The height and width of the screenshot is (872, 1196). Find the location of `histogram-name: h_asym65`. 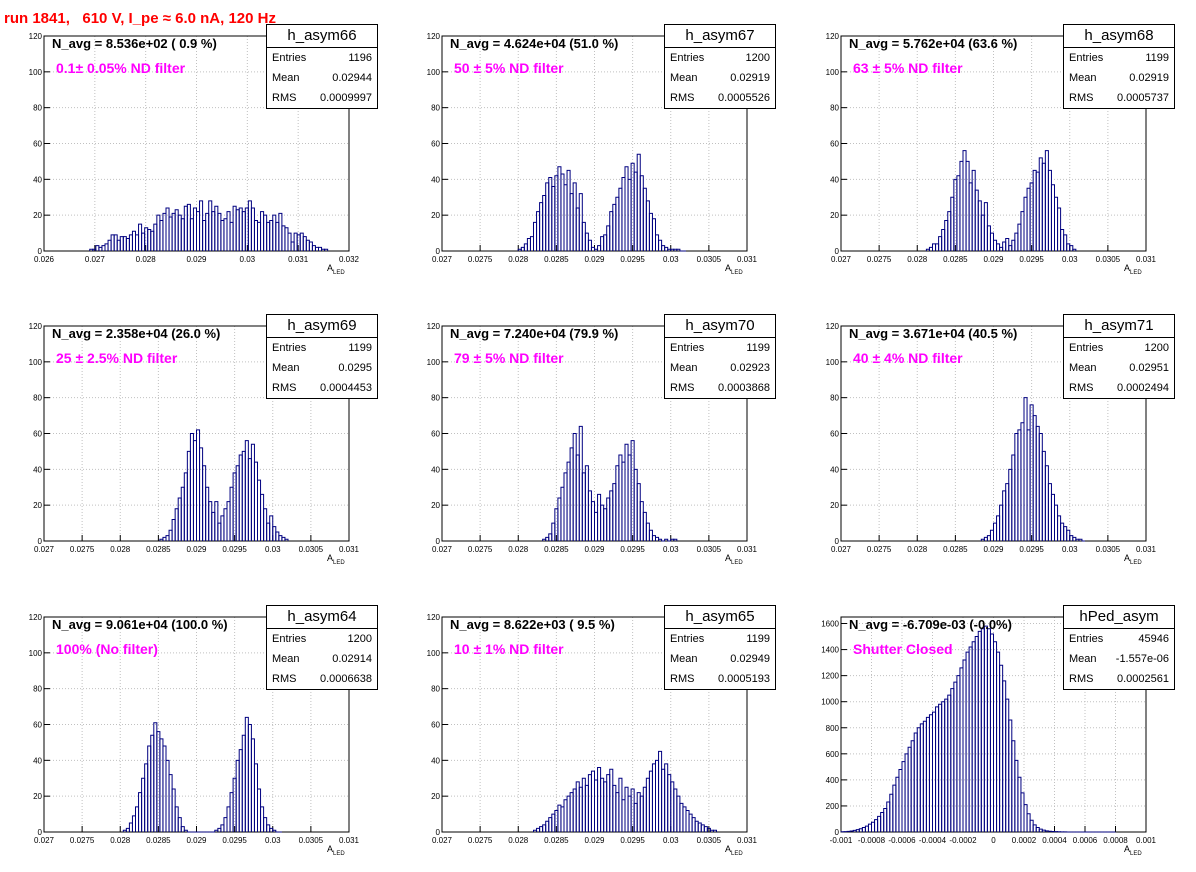

histogram-name: h_asym65 is located at coordinates (720, 617).